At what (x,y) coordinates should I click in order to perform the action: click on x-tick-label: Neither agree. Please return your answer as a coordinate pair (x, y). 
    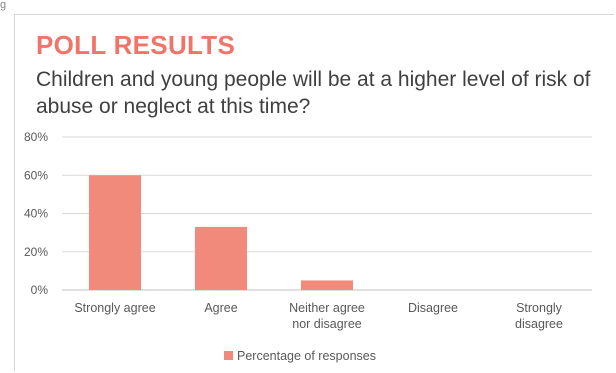
    Looking at the image, I should click on (327, 308).